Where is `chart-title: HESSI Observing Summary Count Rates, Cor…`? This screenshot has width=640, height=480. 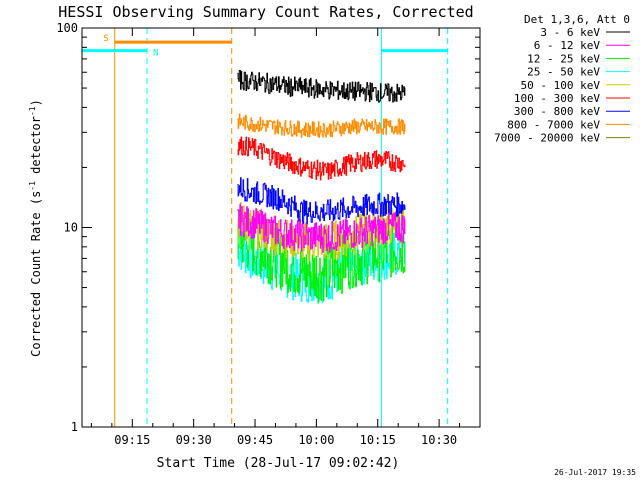
chart-title: HESSI Observing Summary Count Rates, Cor… is located at coordinates (265, 12).